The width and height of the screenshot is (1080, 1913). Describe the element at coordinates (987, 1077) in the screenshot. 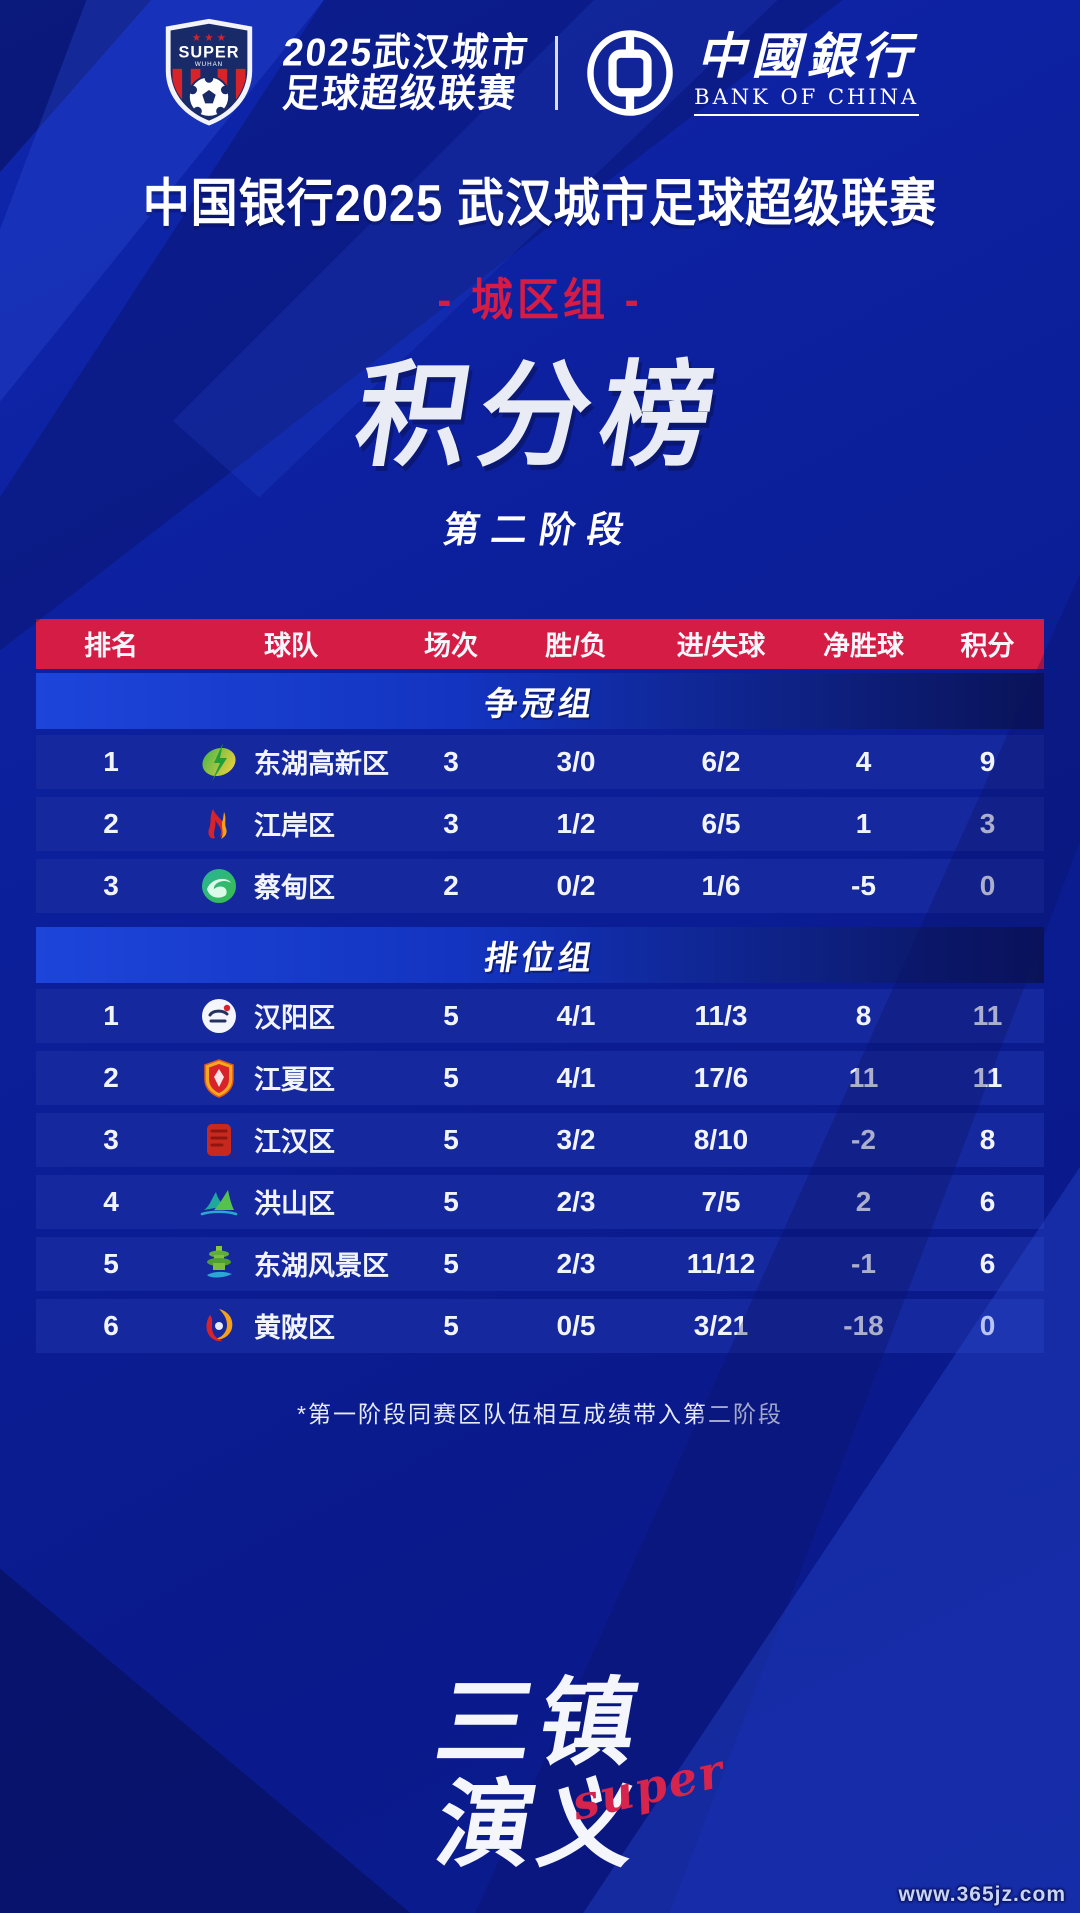

I see `points-cell: 11` at that location.